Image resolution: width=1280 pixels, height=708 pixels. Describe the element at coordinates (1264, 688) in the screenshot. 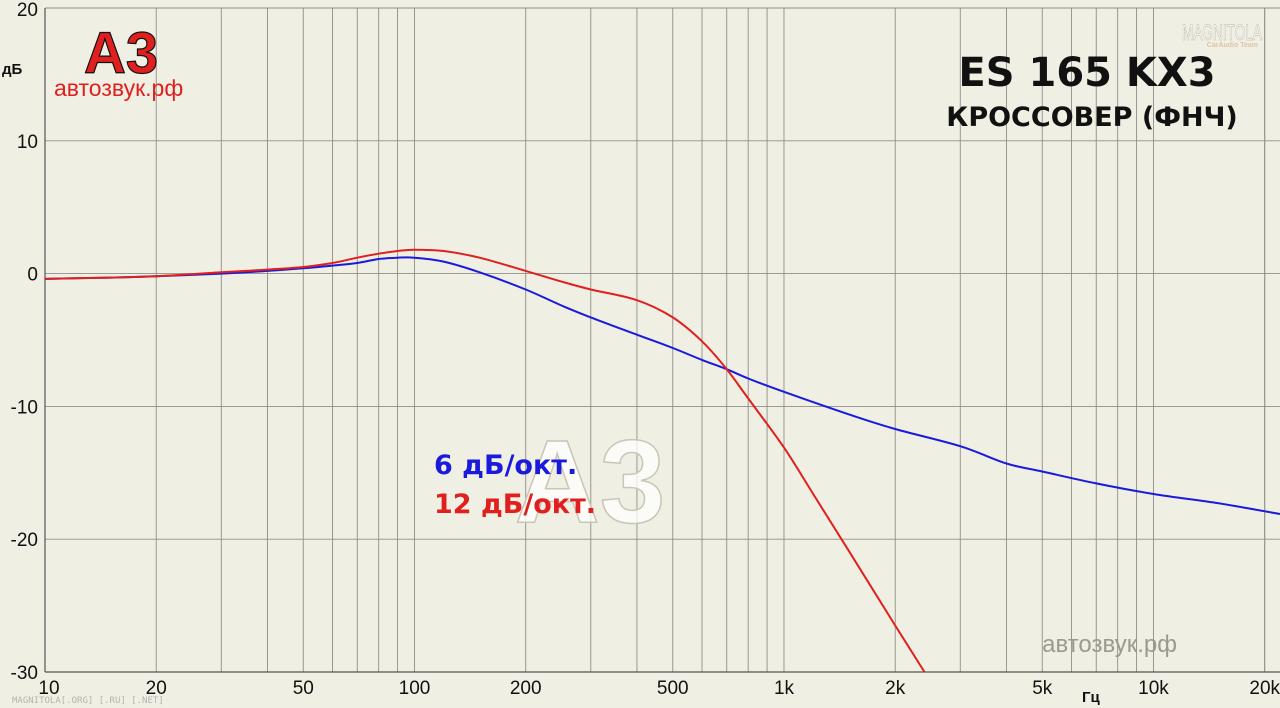

I see `x-tick-label: 20k` at that location.